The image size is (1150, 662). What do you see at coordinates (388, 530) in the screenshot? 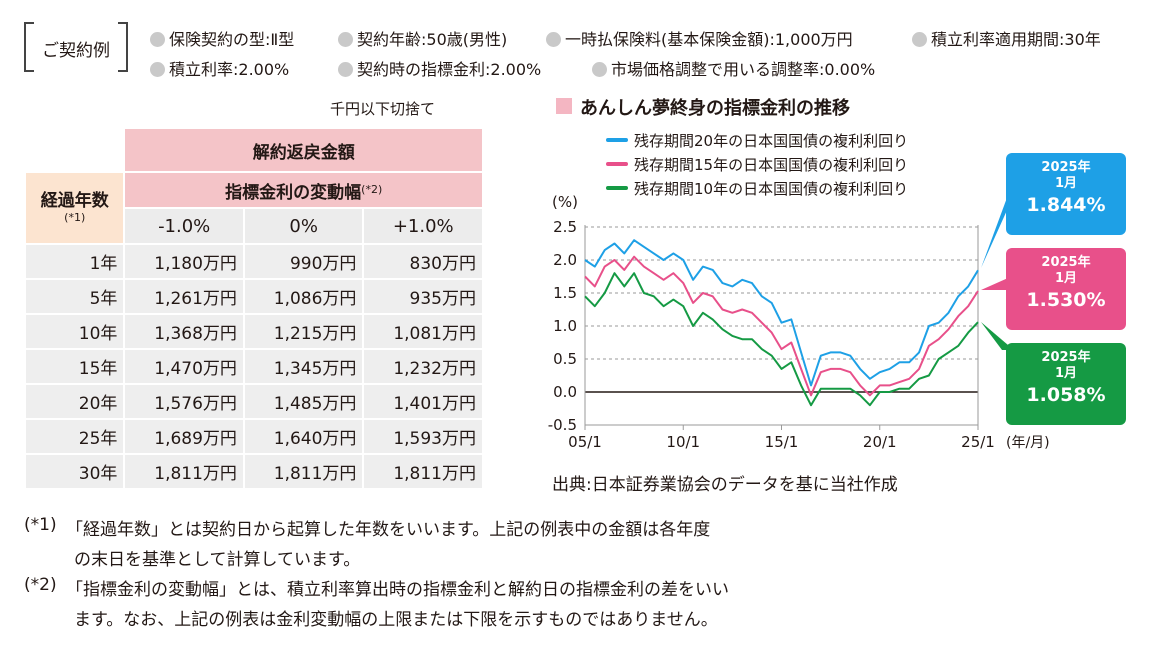
I see `footnote-text: 「経過年数」とは契約日から起算した年数をいいます。上記の例表中の金額は各年度` at bounding box center [388, 530].